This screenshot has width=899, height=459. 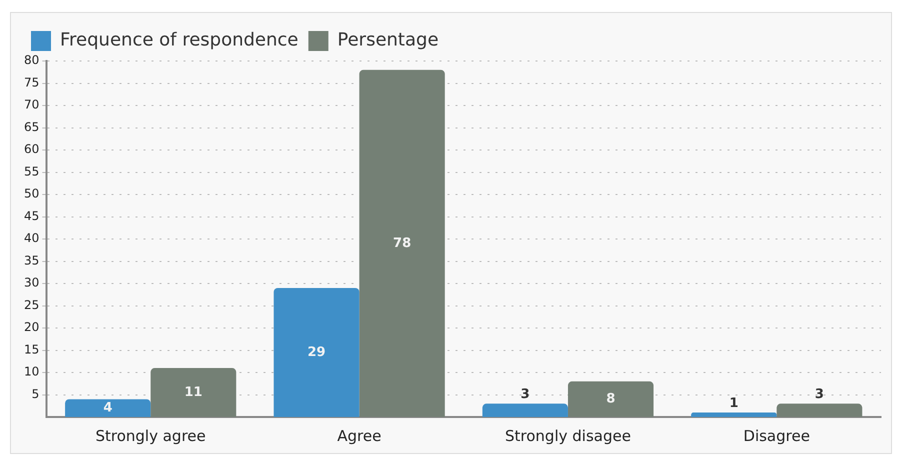 I want to click on y-tick-label: 25, so click(x=32, y=305).